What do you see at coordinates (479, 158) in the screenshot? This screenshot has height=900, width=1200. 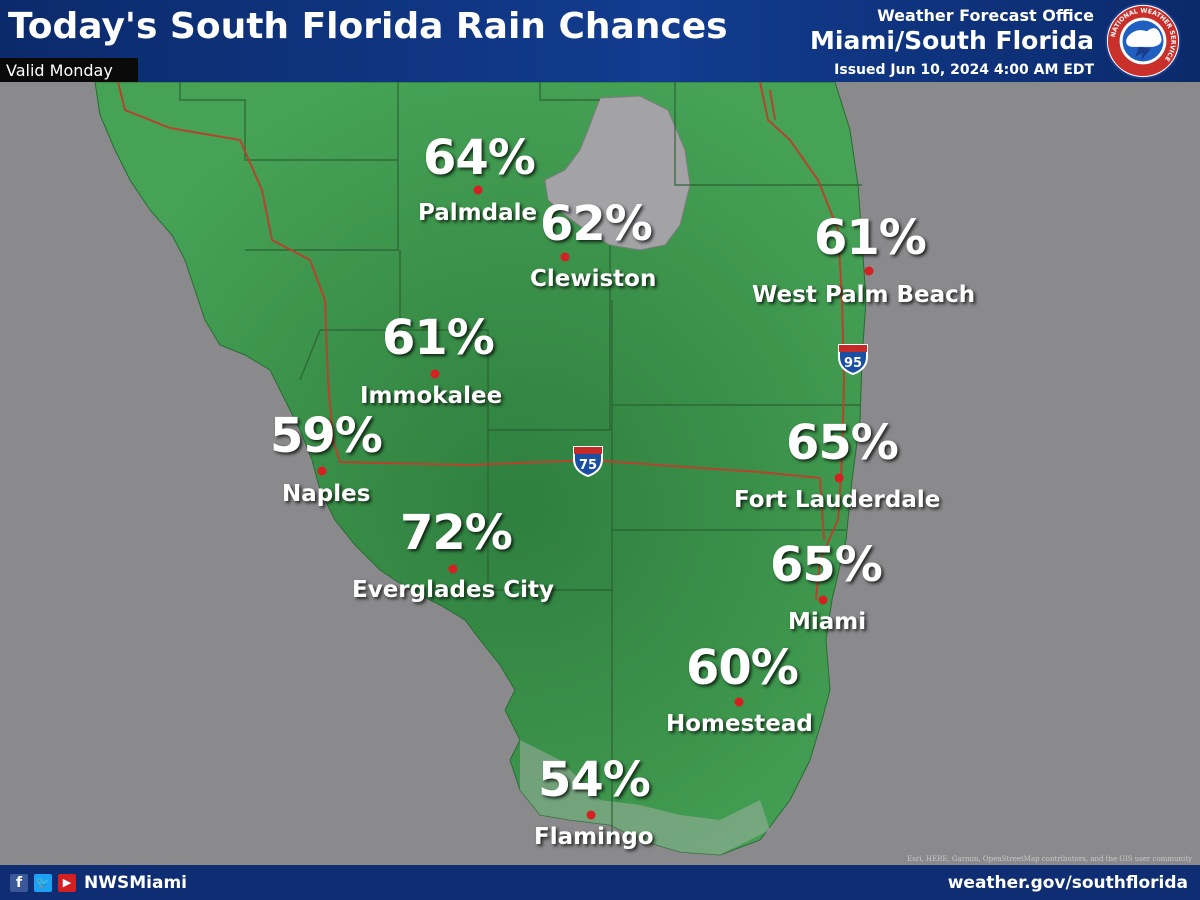 I see `city-rain-chance: 64%` at bounding box center [479, 158].